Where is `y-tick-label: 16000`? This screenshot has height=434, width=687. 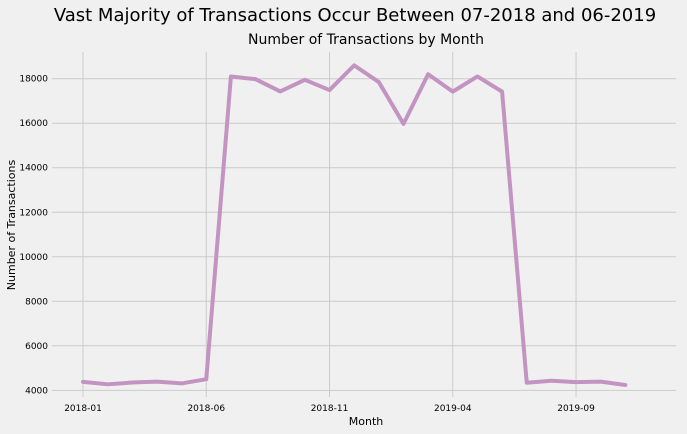
y-tick-label: 16000 is located at coordinates (33, 124).